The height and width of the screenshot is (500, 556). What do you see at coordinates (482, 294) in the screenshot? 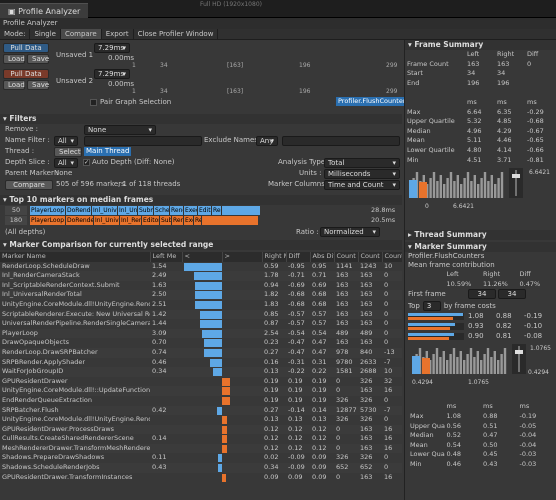
I see `first-frame-left: 34` at bounding box center [482, 294].